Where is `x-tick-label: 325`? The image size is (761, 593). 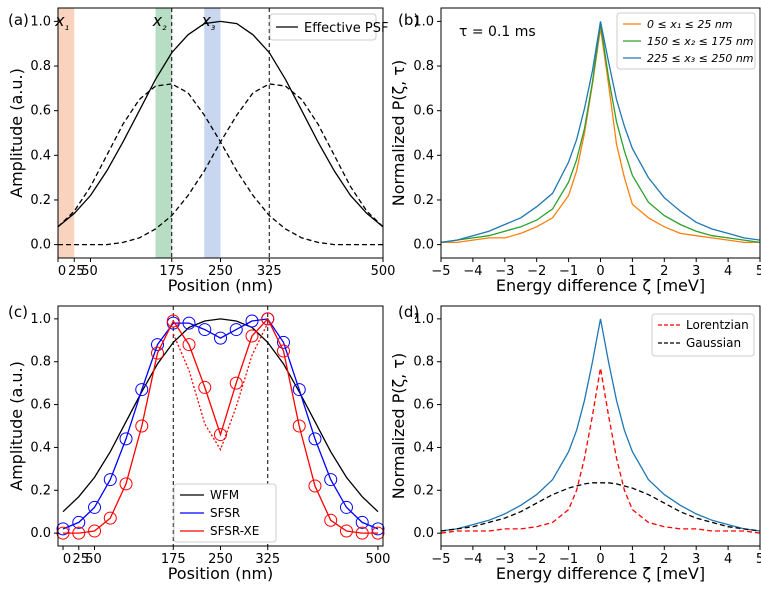 x-tick-label: 325 is located at coordinates (267, 559).